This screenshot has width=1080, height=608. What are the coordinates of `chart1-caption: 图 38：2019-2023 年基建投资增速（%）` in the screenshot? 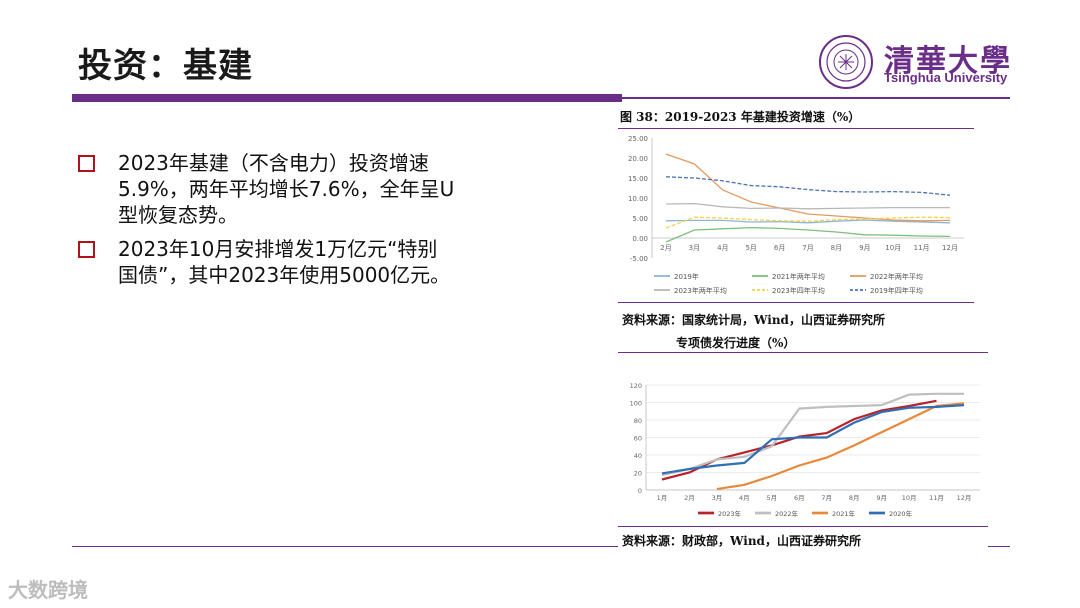 It's located at (740, 117).